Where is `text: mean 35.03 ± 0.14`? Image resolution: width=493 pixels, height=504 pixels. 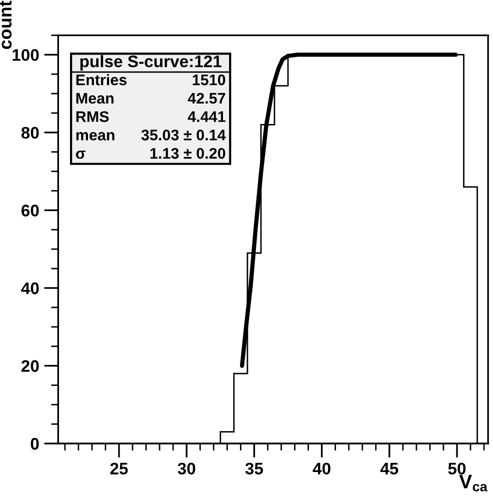 text: mean 35.03 ± 0.14 is located at coordinates (151, 135).